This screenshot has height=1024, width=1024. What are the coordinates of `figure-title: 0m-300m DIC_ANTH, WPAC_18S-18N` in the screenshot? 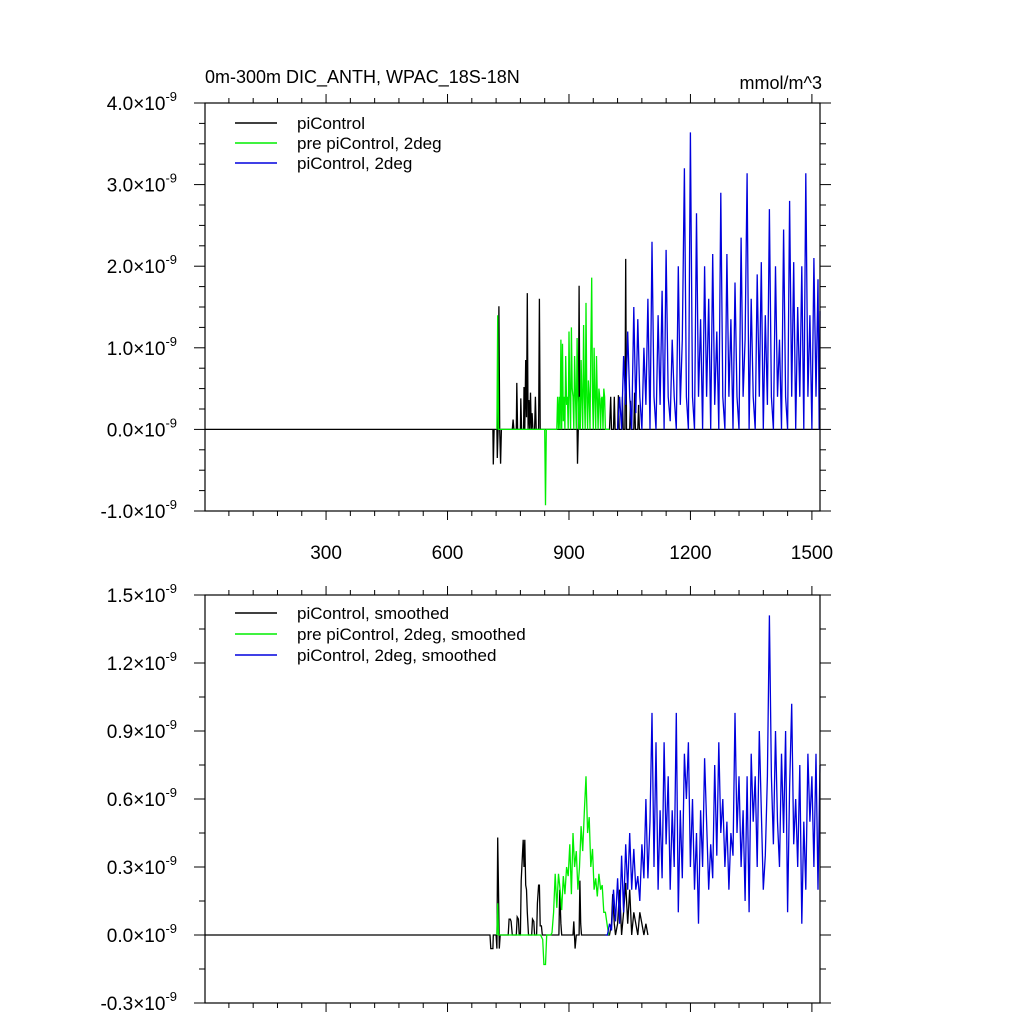 It's located at (362, 77).